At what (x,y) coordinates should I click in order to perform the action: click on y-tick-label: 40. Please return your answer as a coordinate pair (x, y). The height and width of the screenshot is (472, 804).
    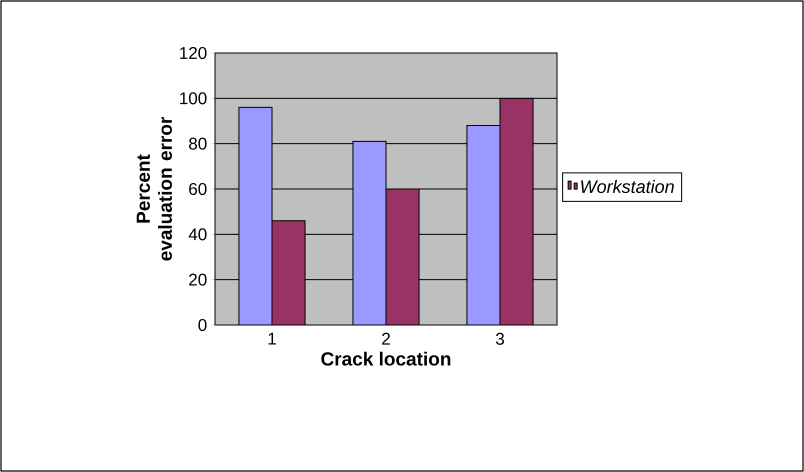
    Looking at the image, I should click on (197, 234).